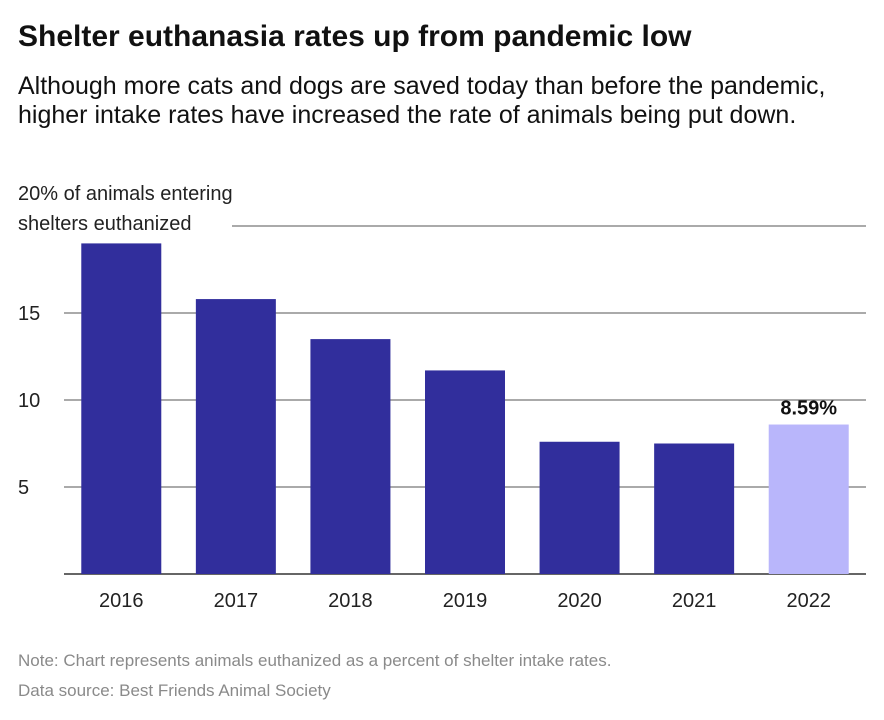 Image resolution: width=884 pixels, height=720 pixels. I want to click on data-source: Data source: Best Friends Animal Society, so click(174, 690).